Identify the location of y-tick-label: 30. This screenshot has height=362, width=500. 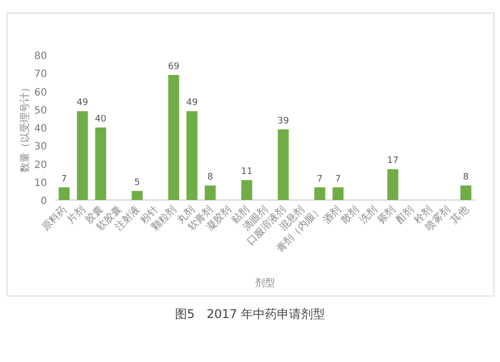
(40, 147).